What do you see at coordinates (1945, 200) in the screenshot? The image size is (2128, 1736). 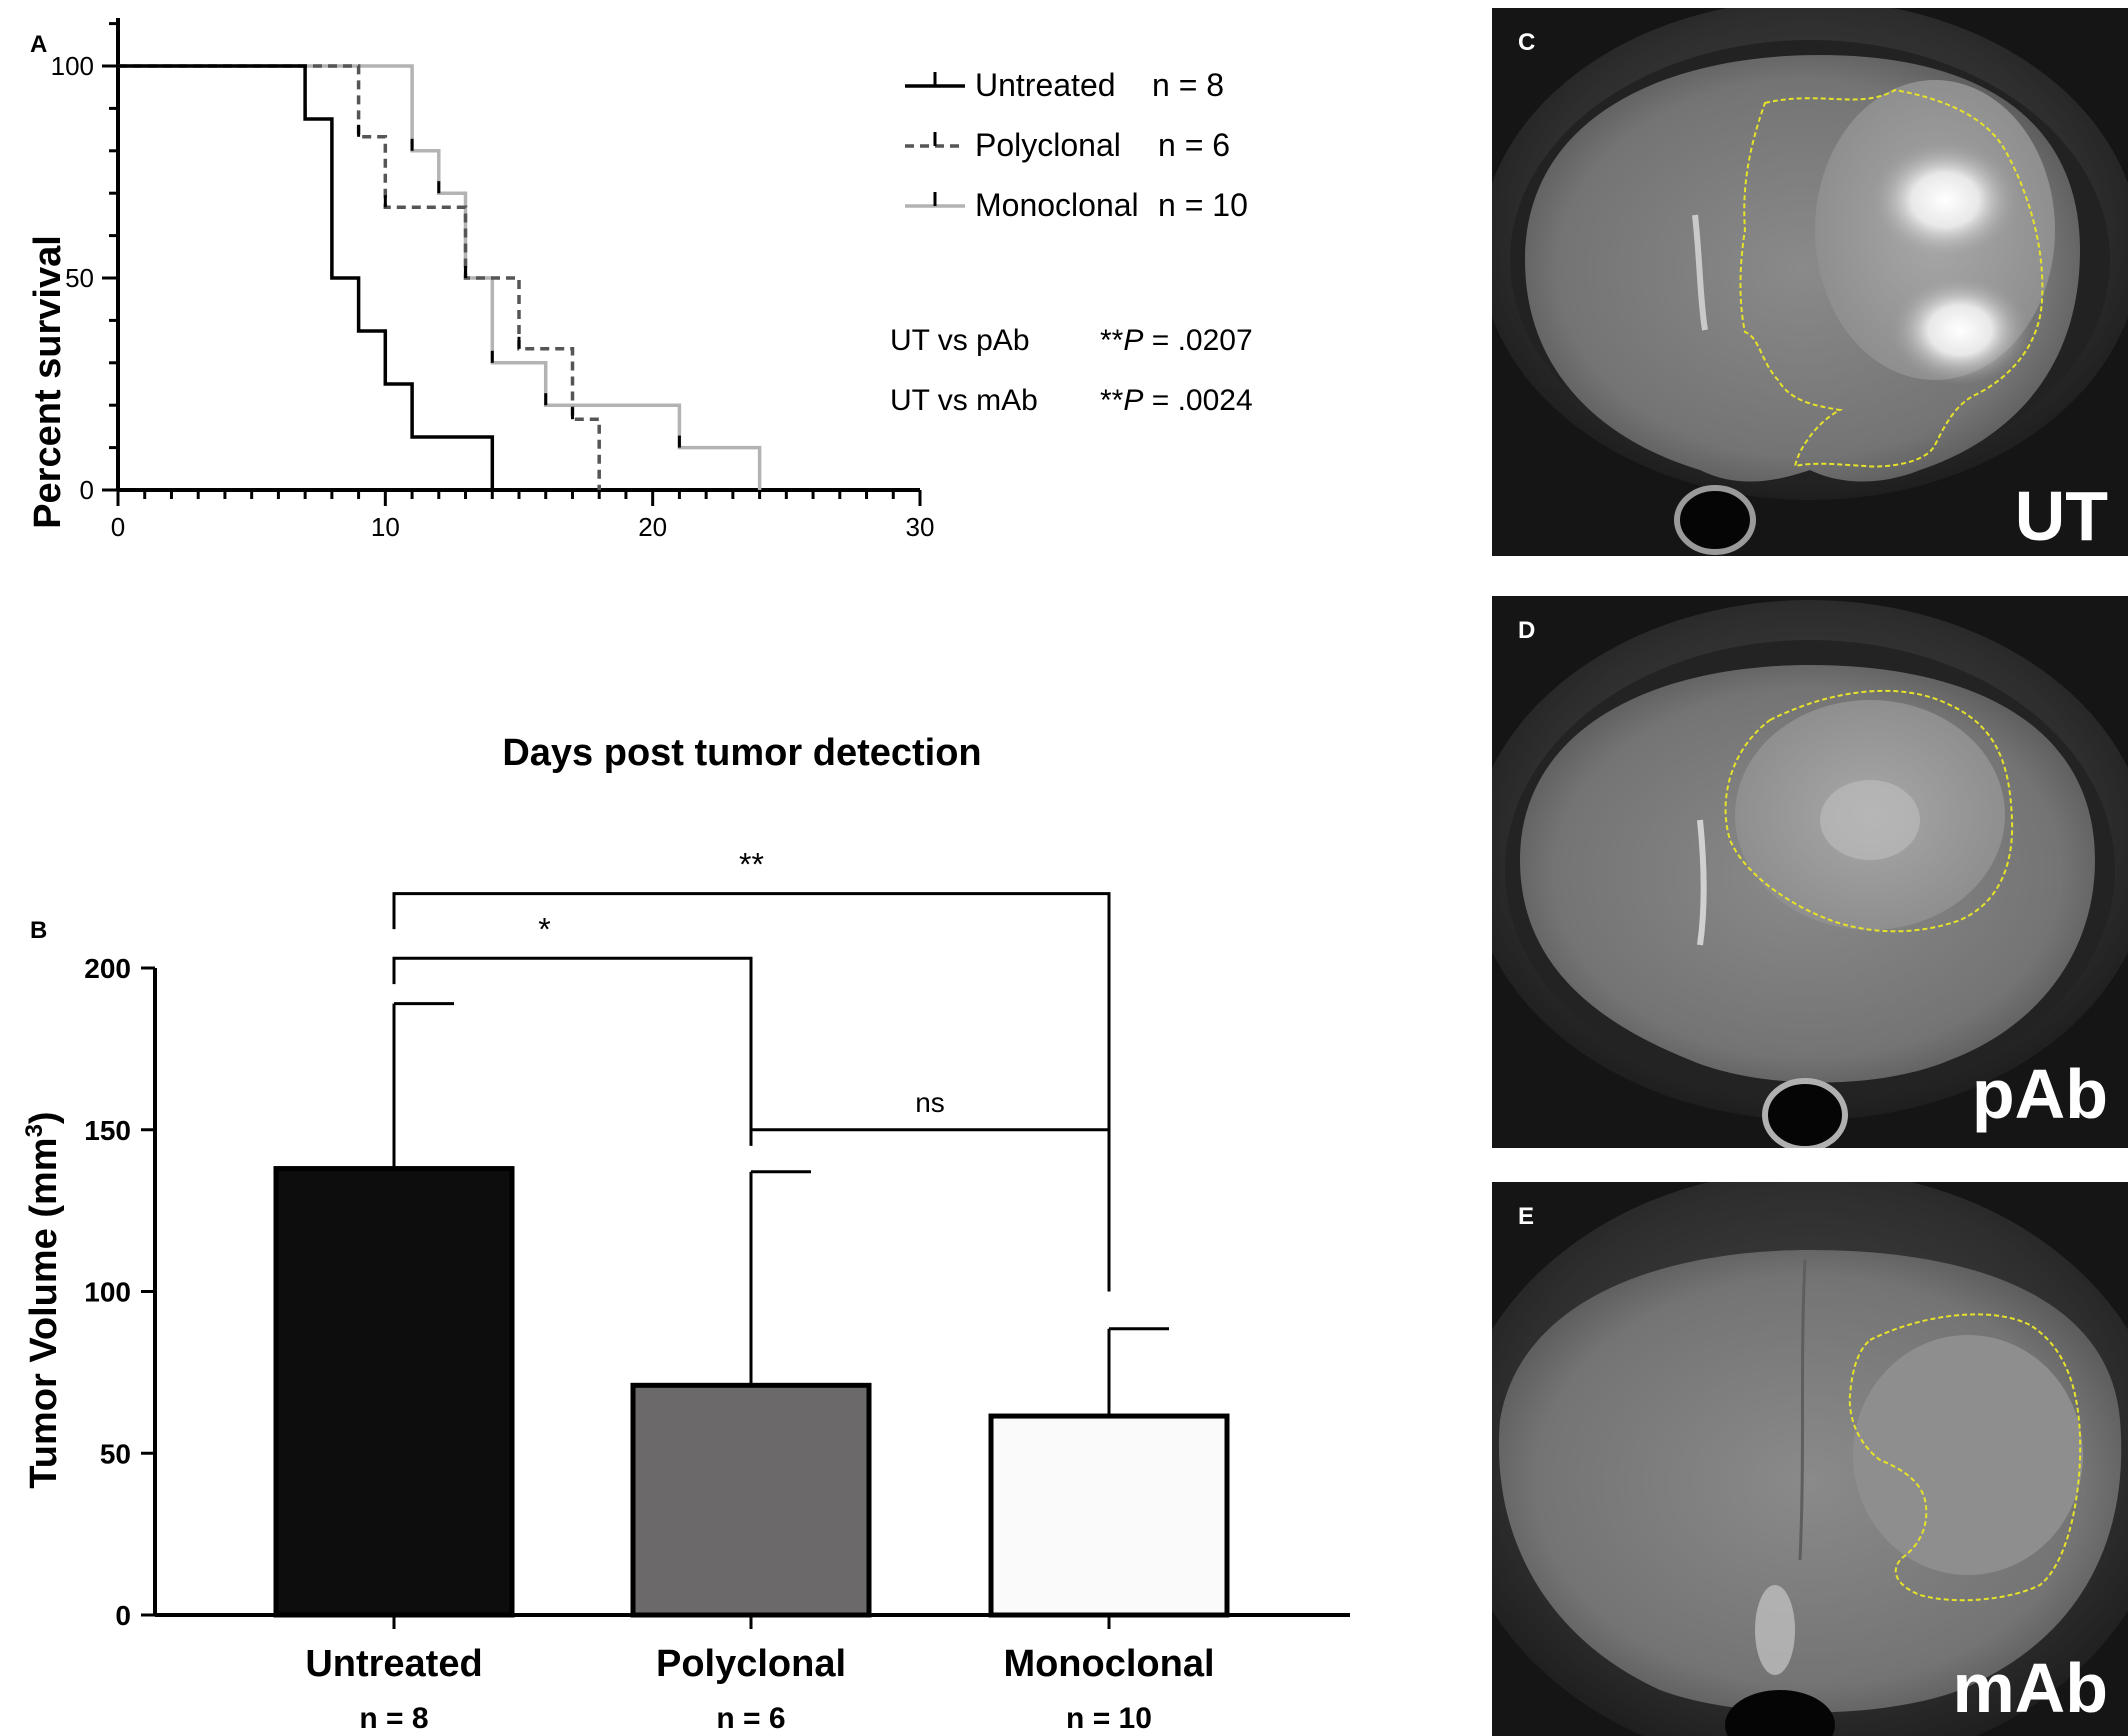 I see `tumor-enhancement` at bounding box center [1945, 200].